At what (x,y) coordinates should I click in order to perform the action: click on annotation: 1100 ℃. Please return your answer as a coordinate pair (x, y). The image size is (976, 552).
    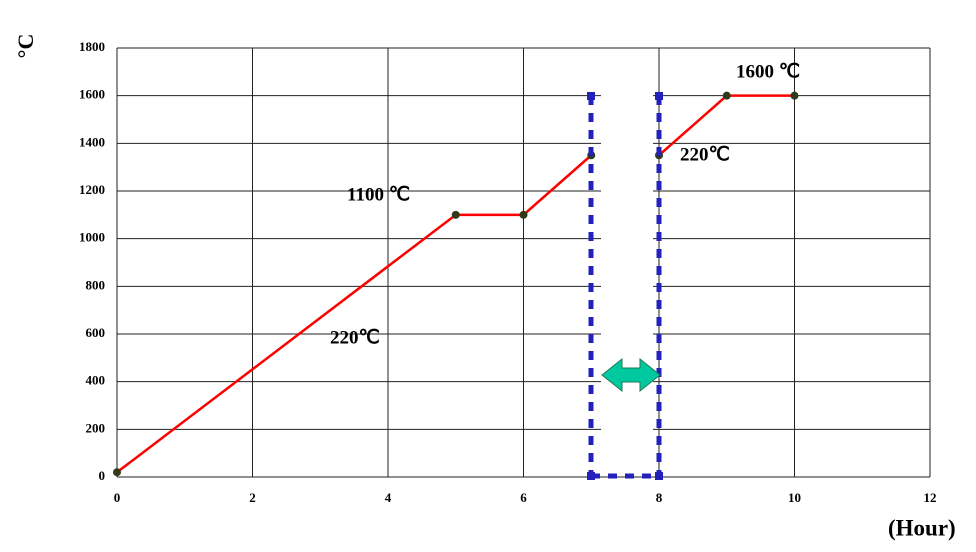
    Looking at the image, I should click on (378, 194).